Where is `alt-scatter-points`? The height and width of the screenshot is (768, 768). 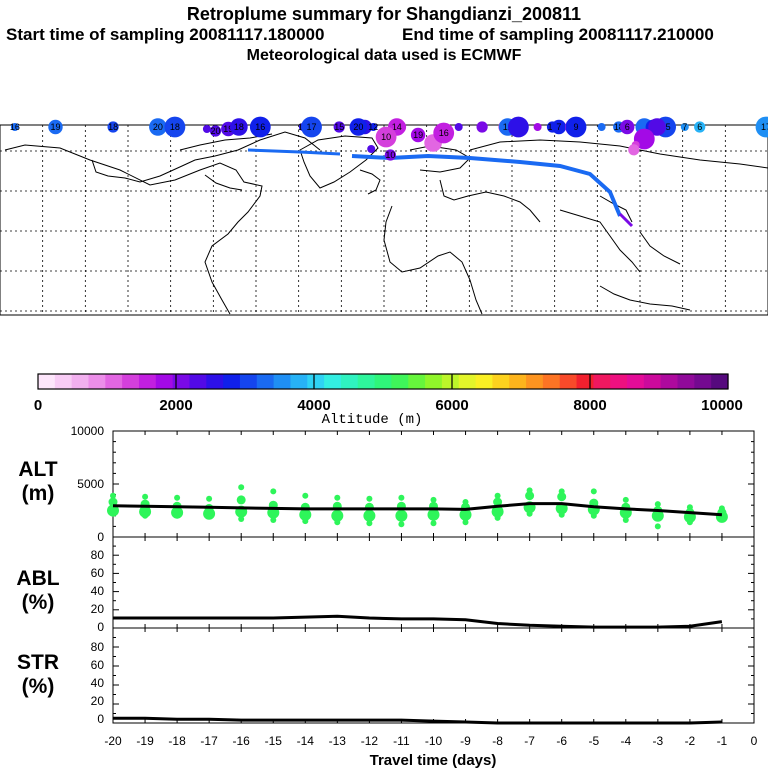 alt-scatter-points is located at coordinates (417, 507).